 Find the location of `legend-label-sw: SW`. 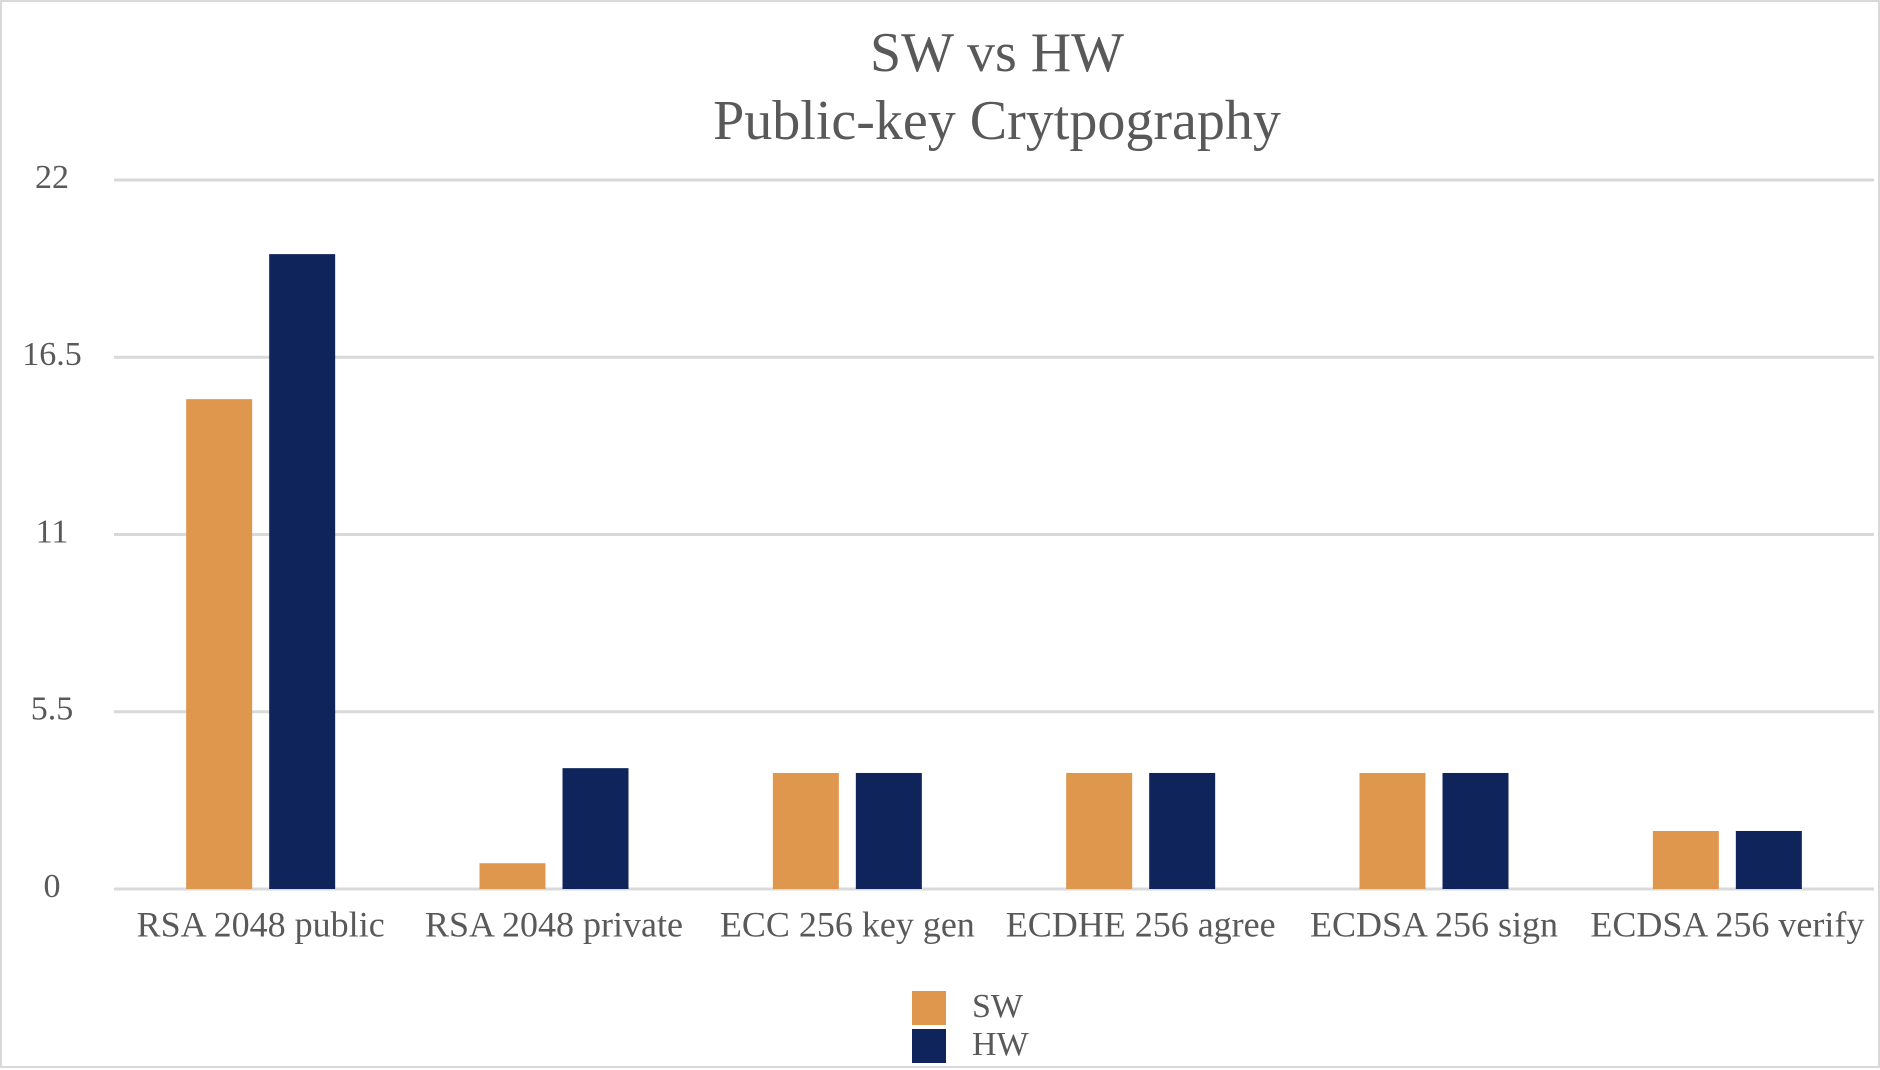

legend-label-sw: SW is located at coordinates (998, 1006).